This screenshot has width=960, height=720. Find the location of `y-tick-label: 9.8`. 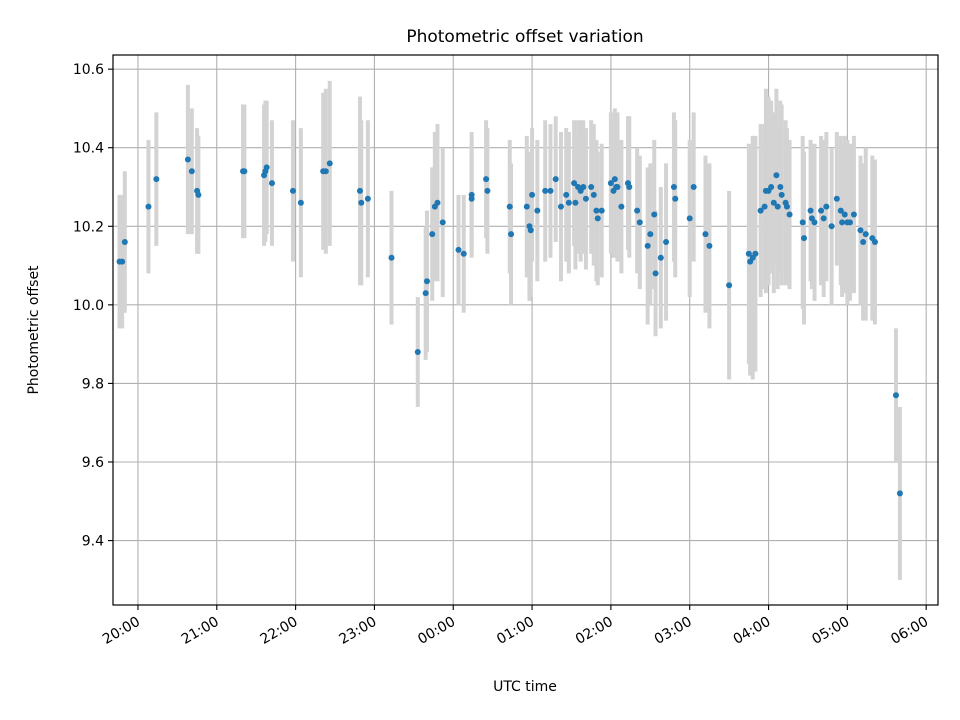

y-tick-label: 9.8 is located at coordinates (93, 384).